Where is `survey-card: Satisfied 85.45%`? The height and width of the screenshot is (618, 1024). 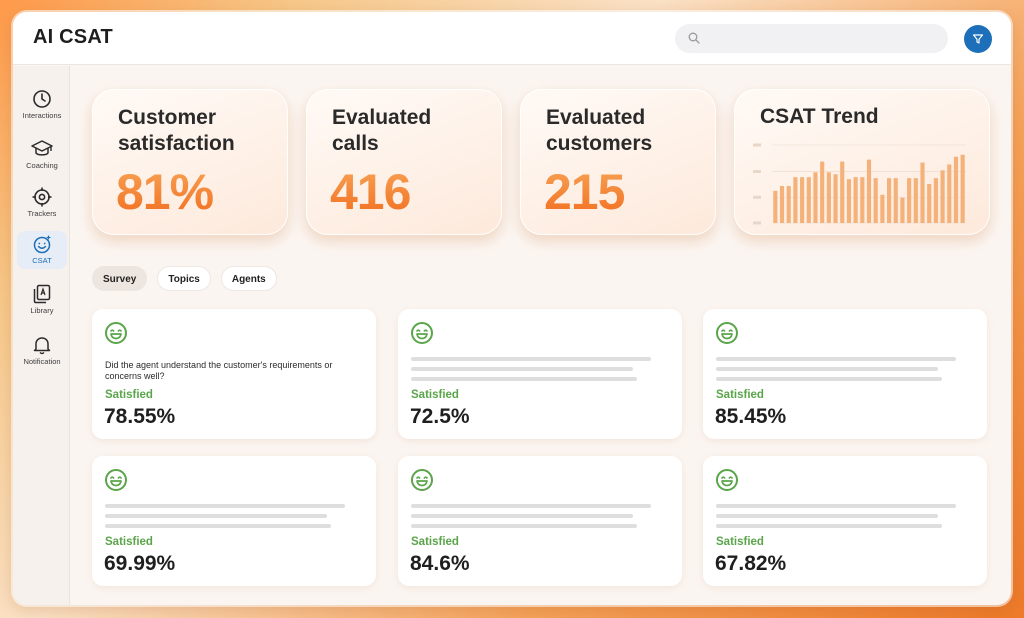 survey-card: Satisfied 85.45% is located at coordinates (845, 374).